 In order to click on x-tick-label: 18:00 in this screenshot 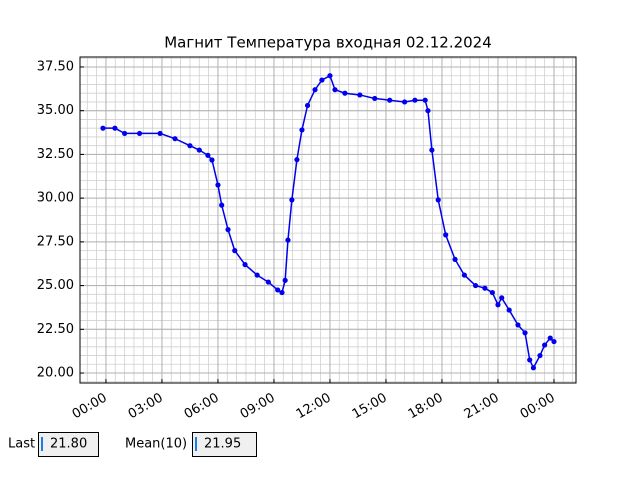, I will do `click(426, 407)`.